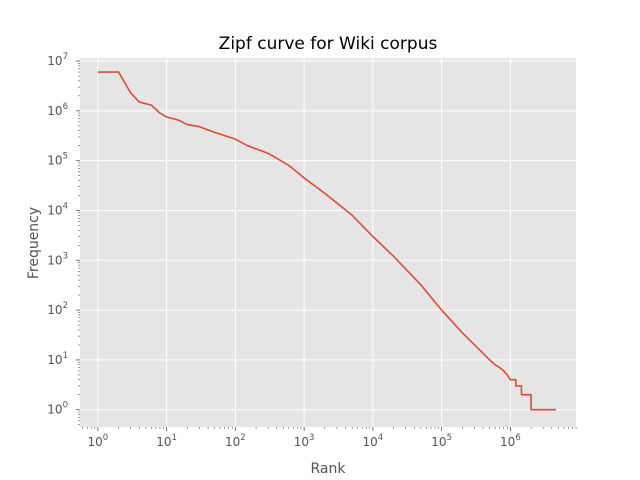 Image resolution: width=640 pixels, height=480 pixels. Describe the element at coordinates (329, 469) in the screenshot. I see `x-axis-label: Rank` at that location.